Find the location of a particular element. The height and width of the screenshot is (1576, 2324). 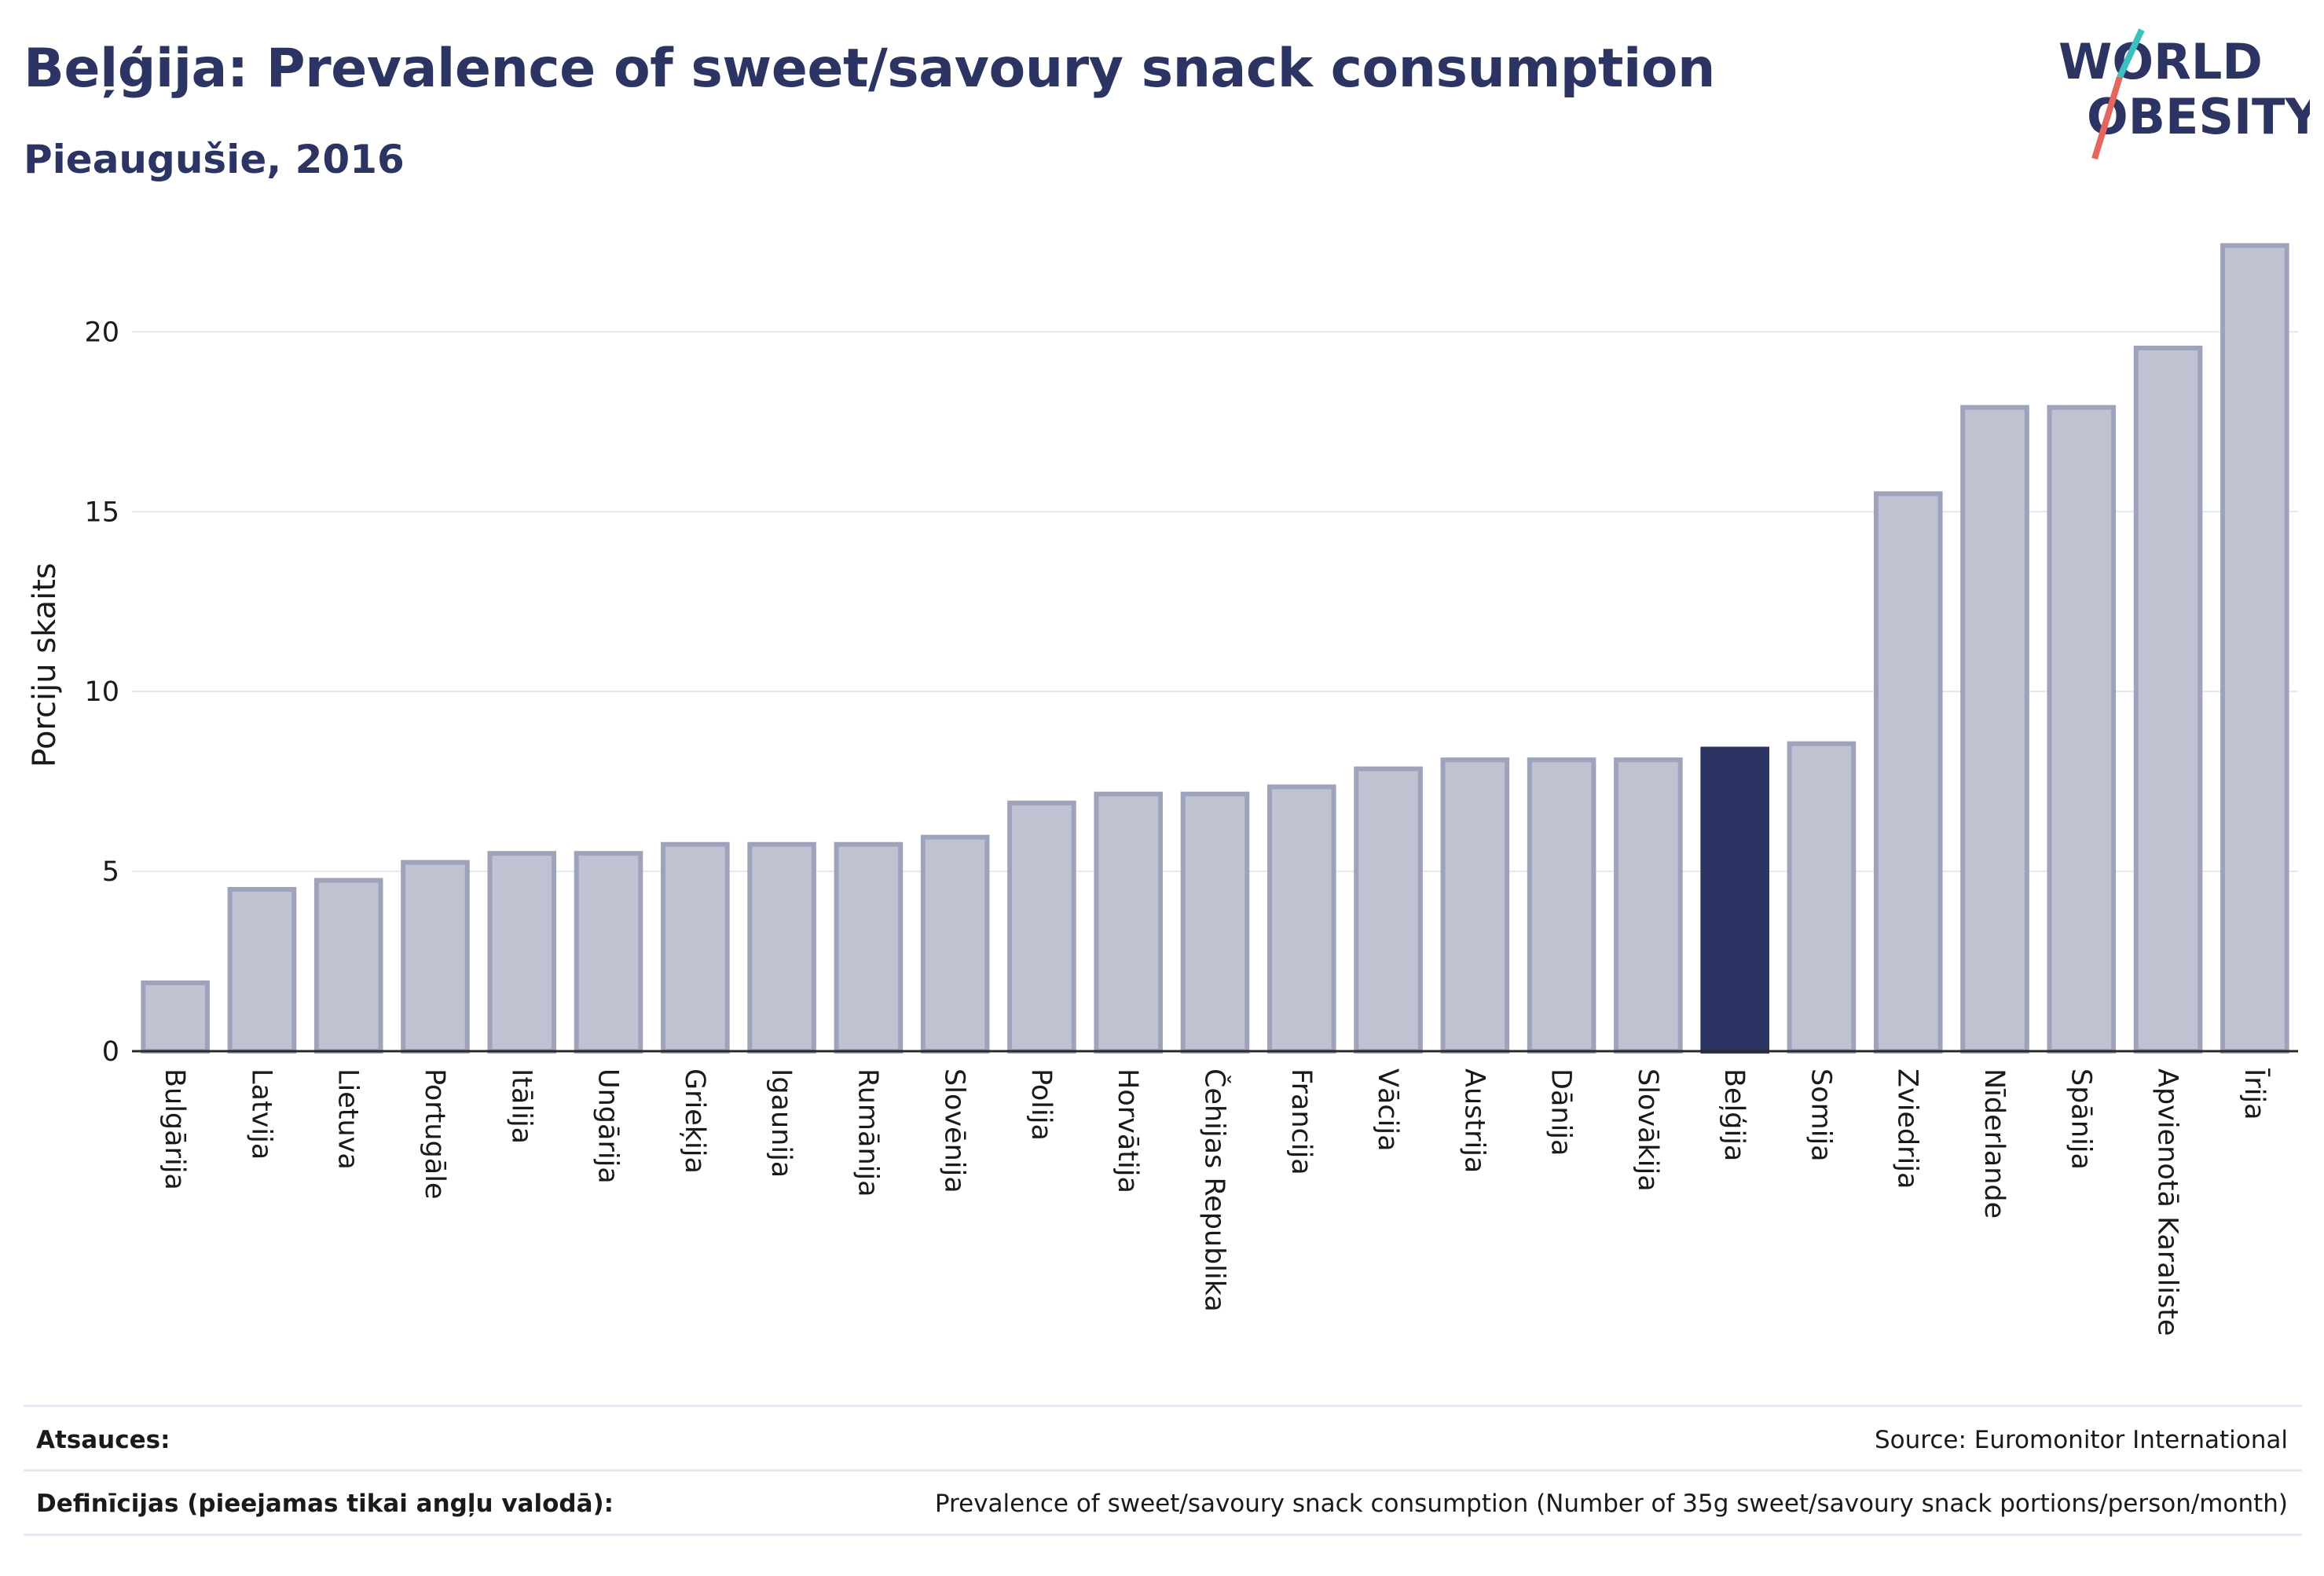

sources-value: Source: Euromonitor International is located at coordinates (2081, 1440).